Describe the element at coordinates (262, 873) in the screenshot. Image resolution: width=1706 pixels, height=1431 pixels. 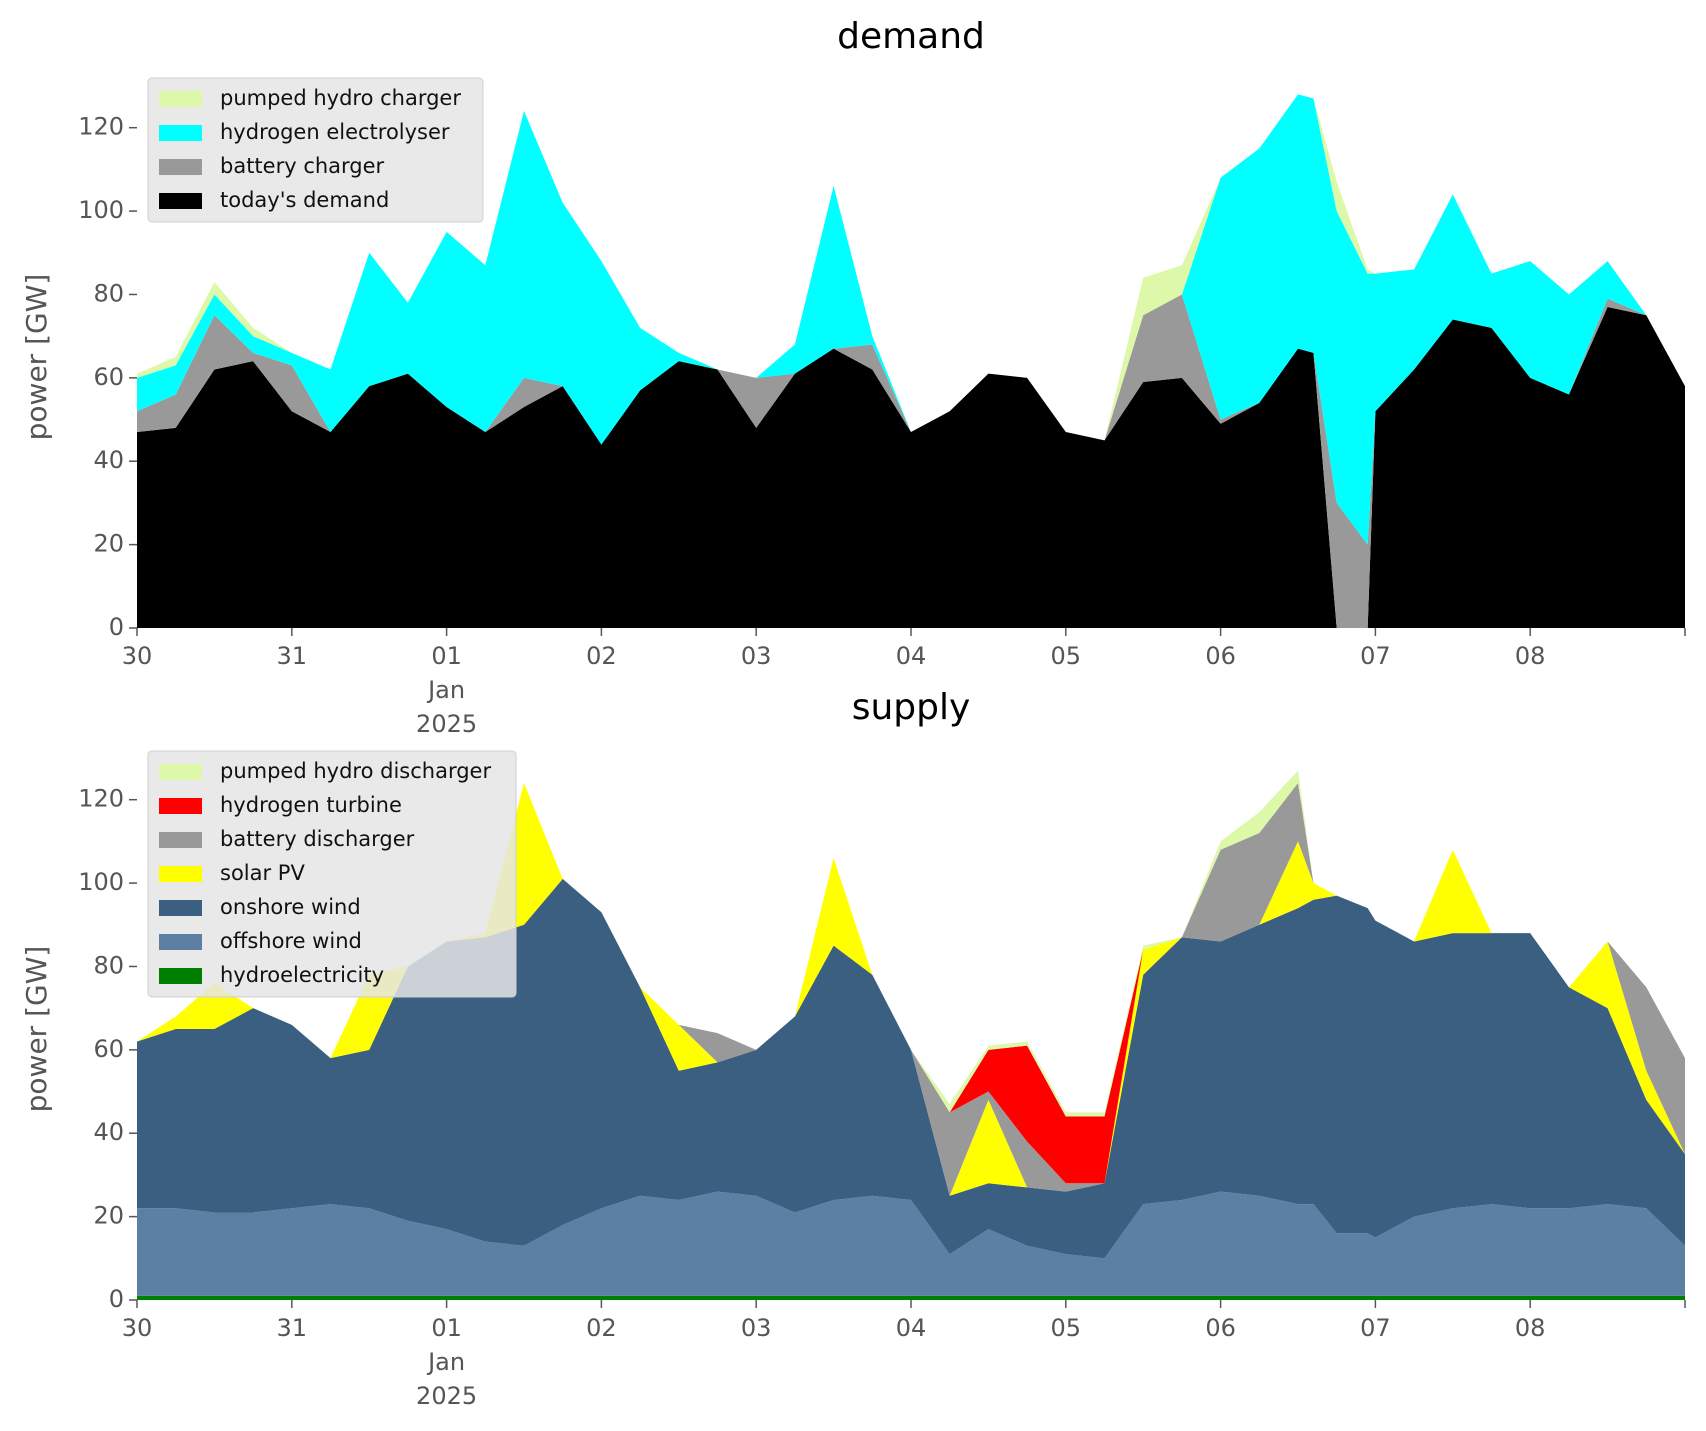
I see `legend-label: solar PV` at that location.